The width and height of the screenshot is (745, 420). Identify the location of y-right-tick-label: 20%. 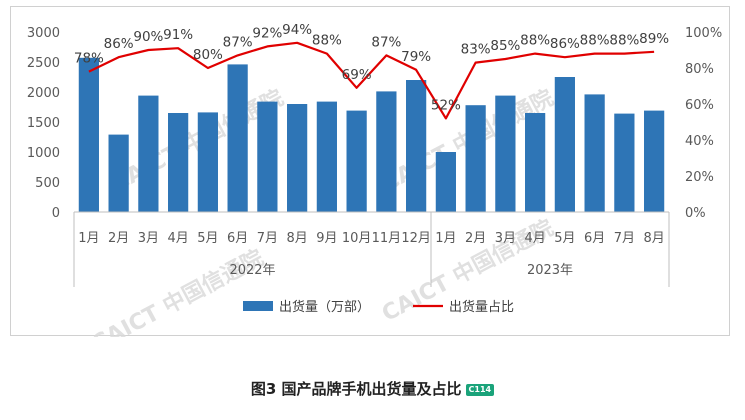
(699, 177).